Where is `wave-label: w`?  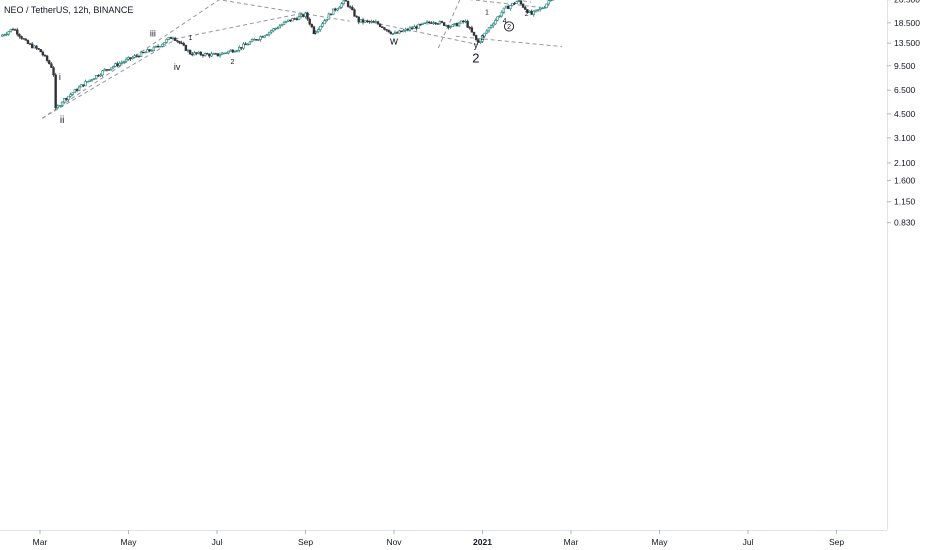
wave-label: w is located at coordinates (393, 42).